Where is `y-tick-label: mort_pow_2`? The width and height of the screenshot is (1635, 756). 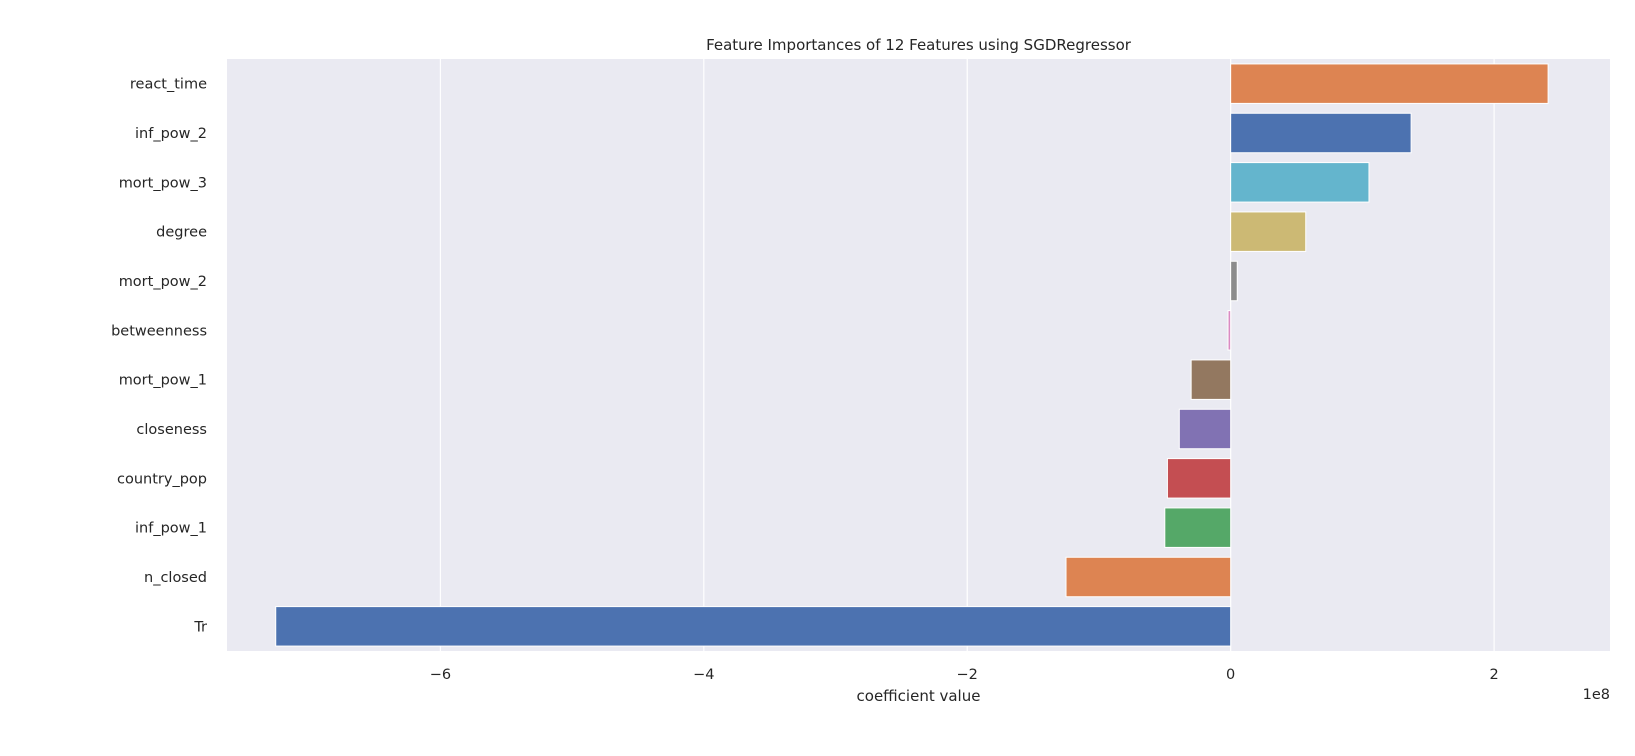
y-tick-label: mort_pow_2 is located at coordinates (163, 282).